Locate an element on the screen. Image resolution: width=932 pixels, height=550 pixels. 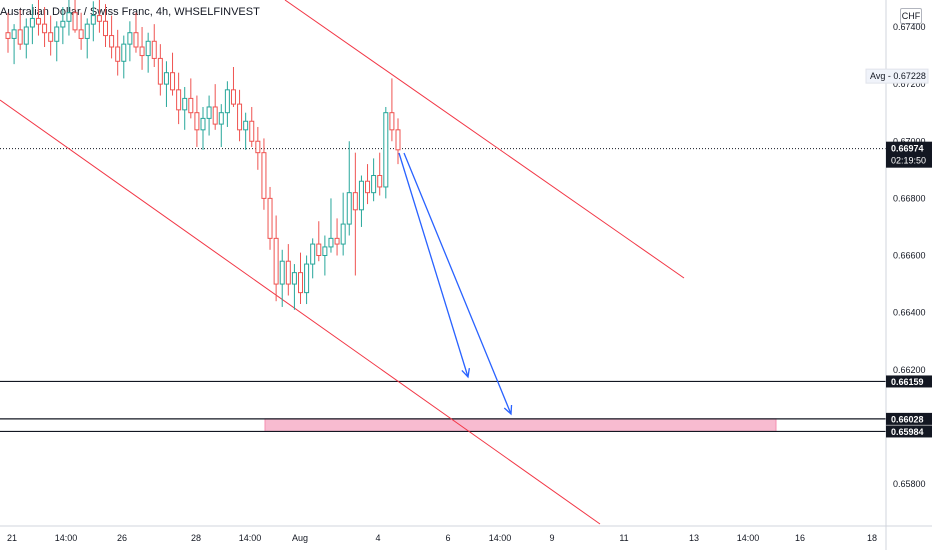
x-tick-label: 11 is located at coordinates (623, 538).